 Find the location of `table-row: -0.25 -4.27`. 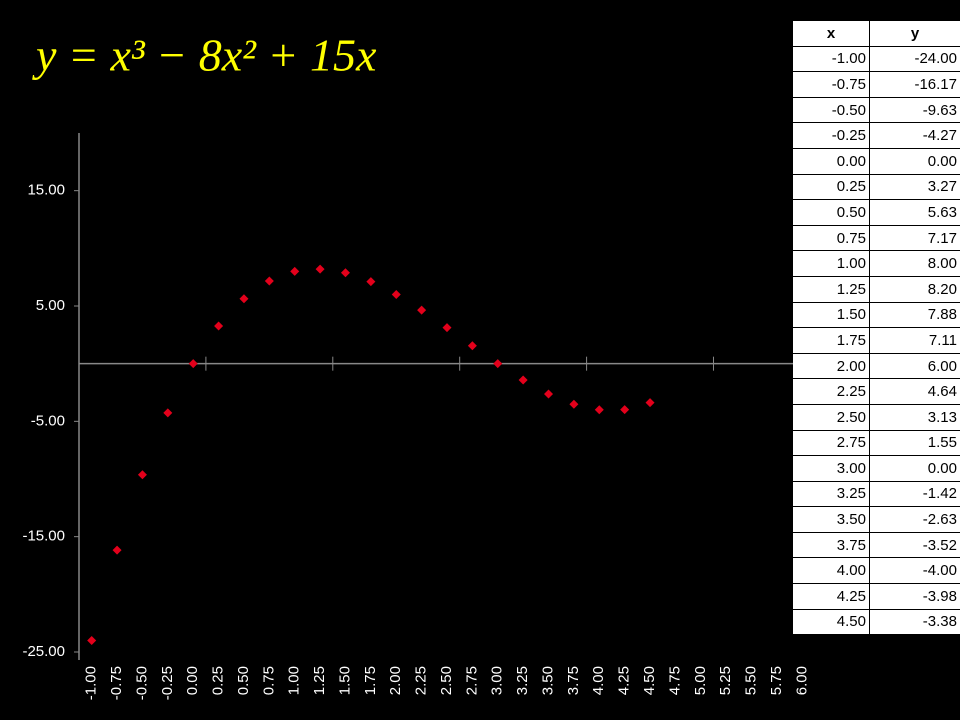

table-row: -0.25 -4.27 is located at coordinates (876, 135).